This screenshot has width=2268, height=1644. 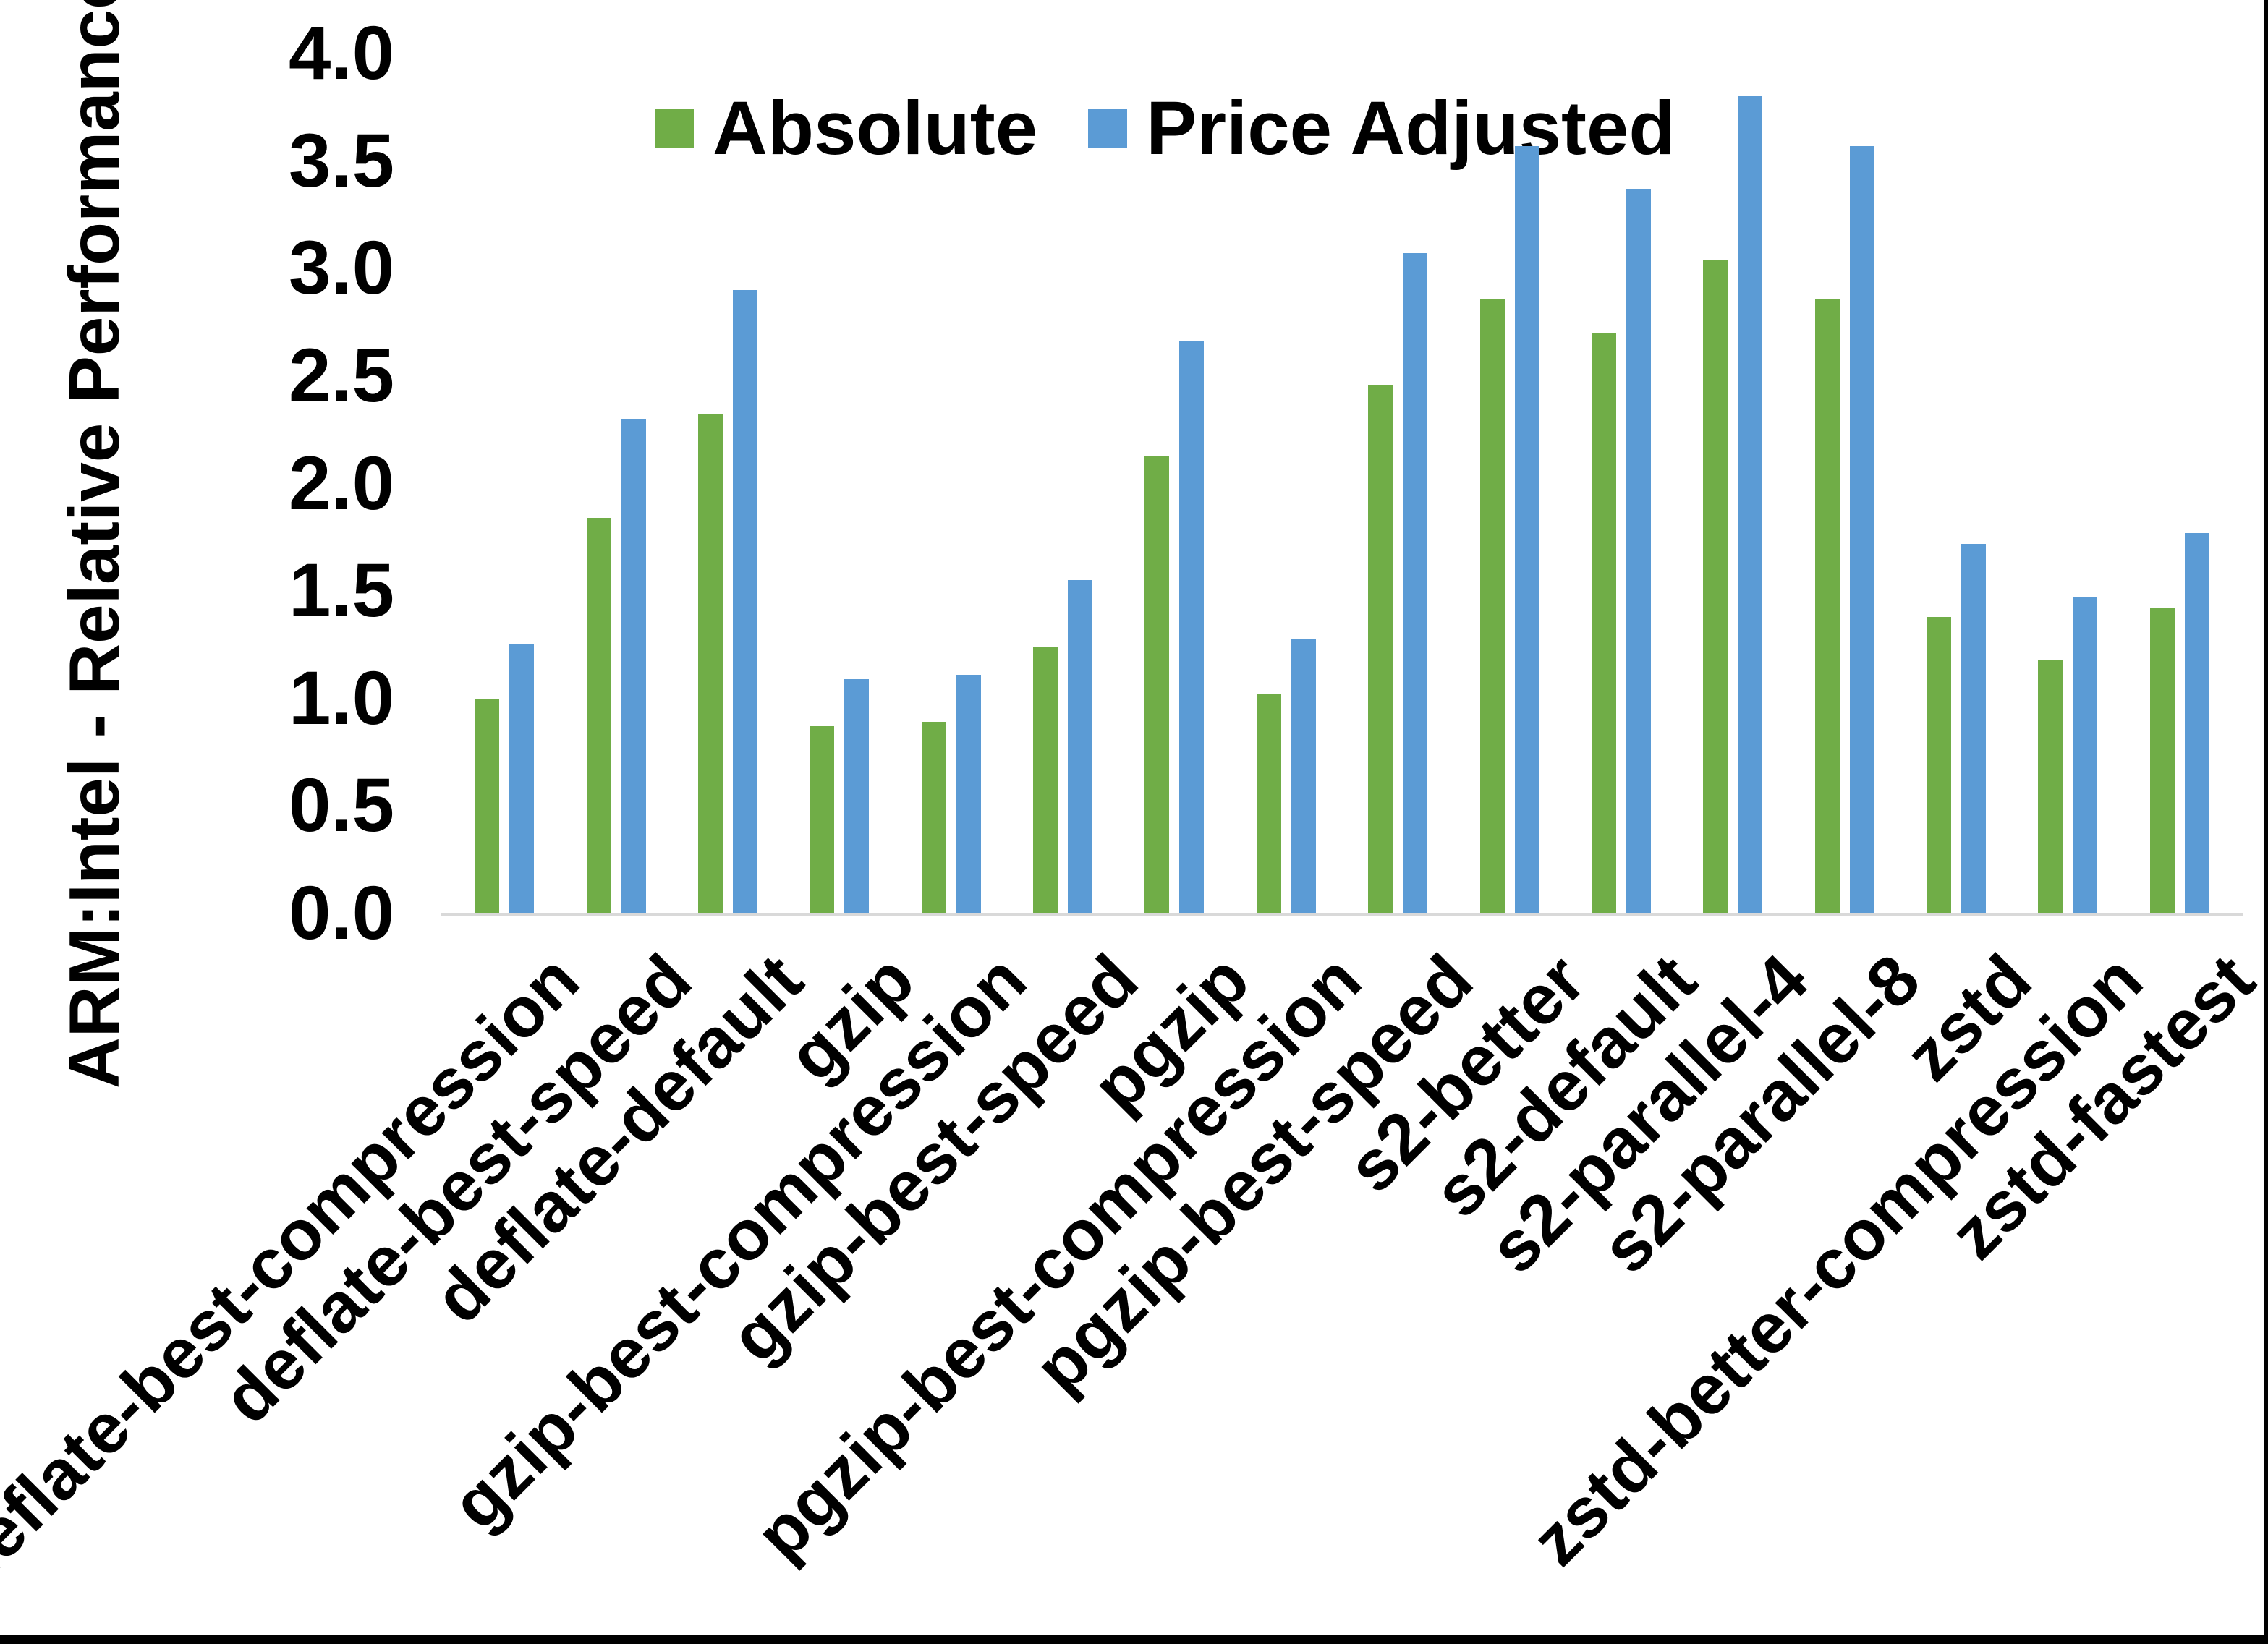 What do you see at coordinates (633, 666) in the screenshot?
I see `bar-price-adjusted-deflate-best-speed` at bounding box center [633, 666].